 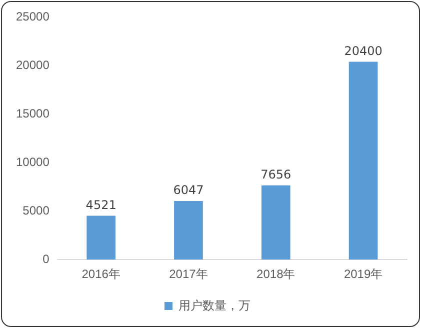 I want to click on y-tick-label: 0, so click(x=46, y=259).